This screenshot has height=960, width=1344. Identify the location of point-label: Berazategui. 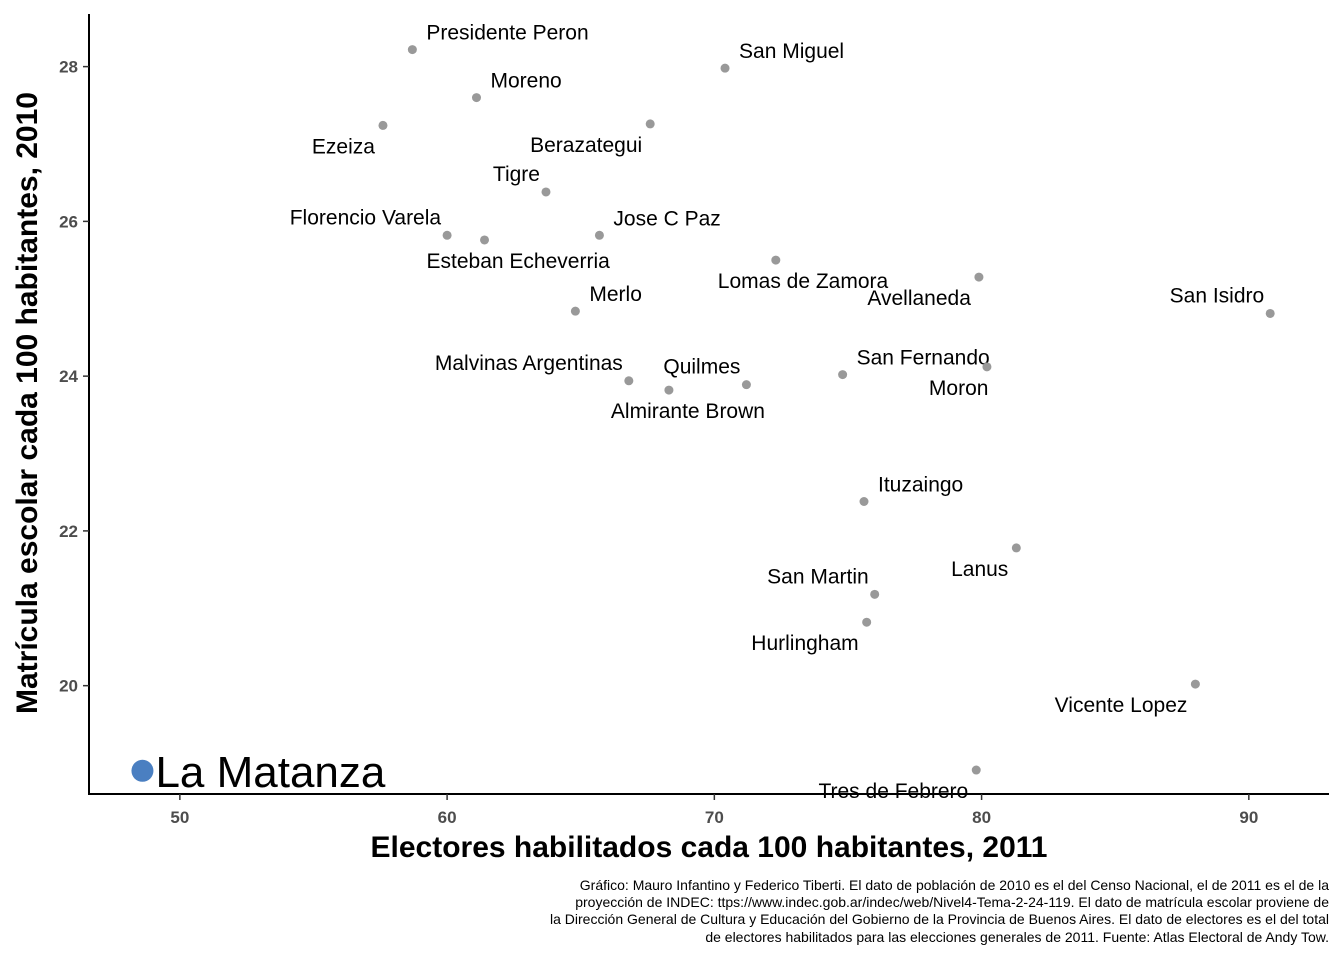
(586, 145).